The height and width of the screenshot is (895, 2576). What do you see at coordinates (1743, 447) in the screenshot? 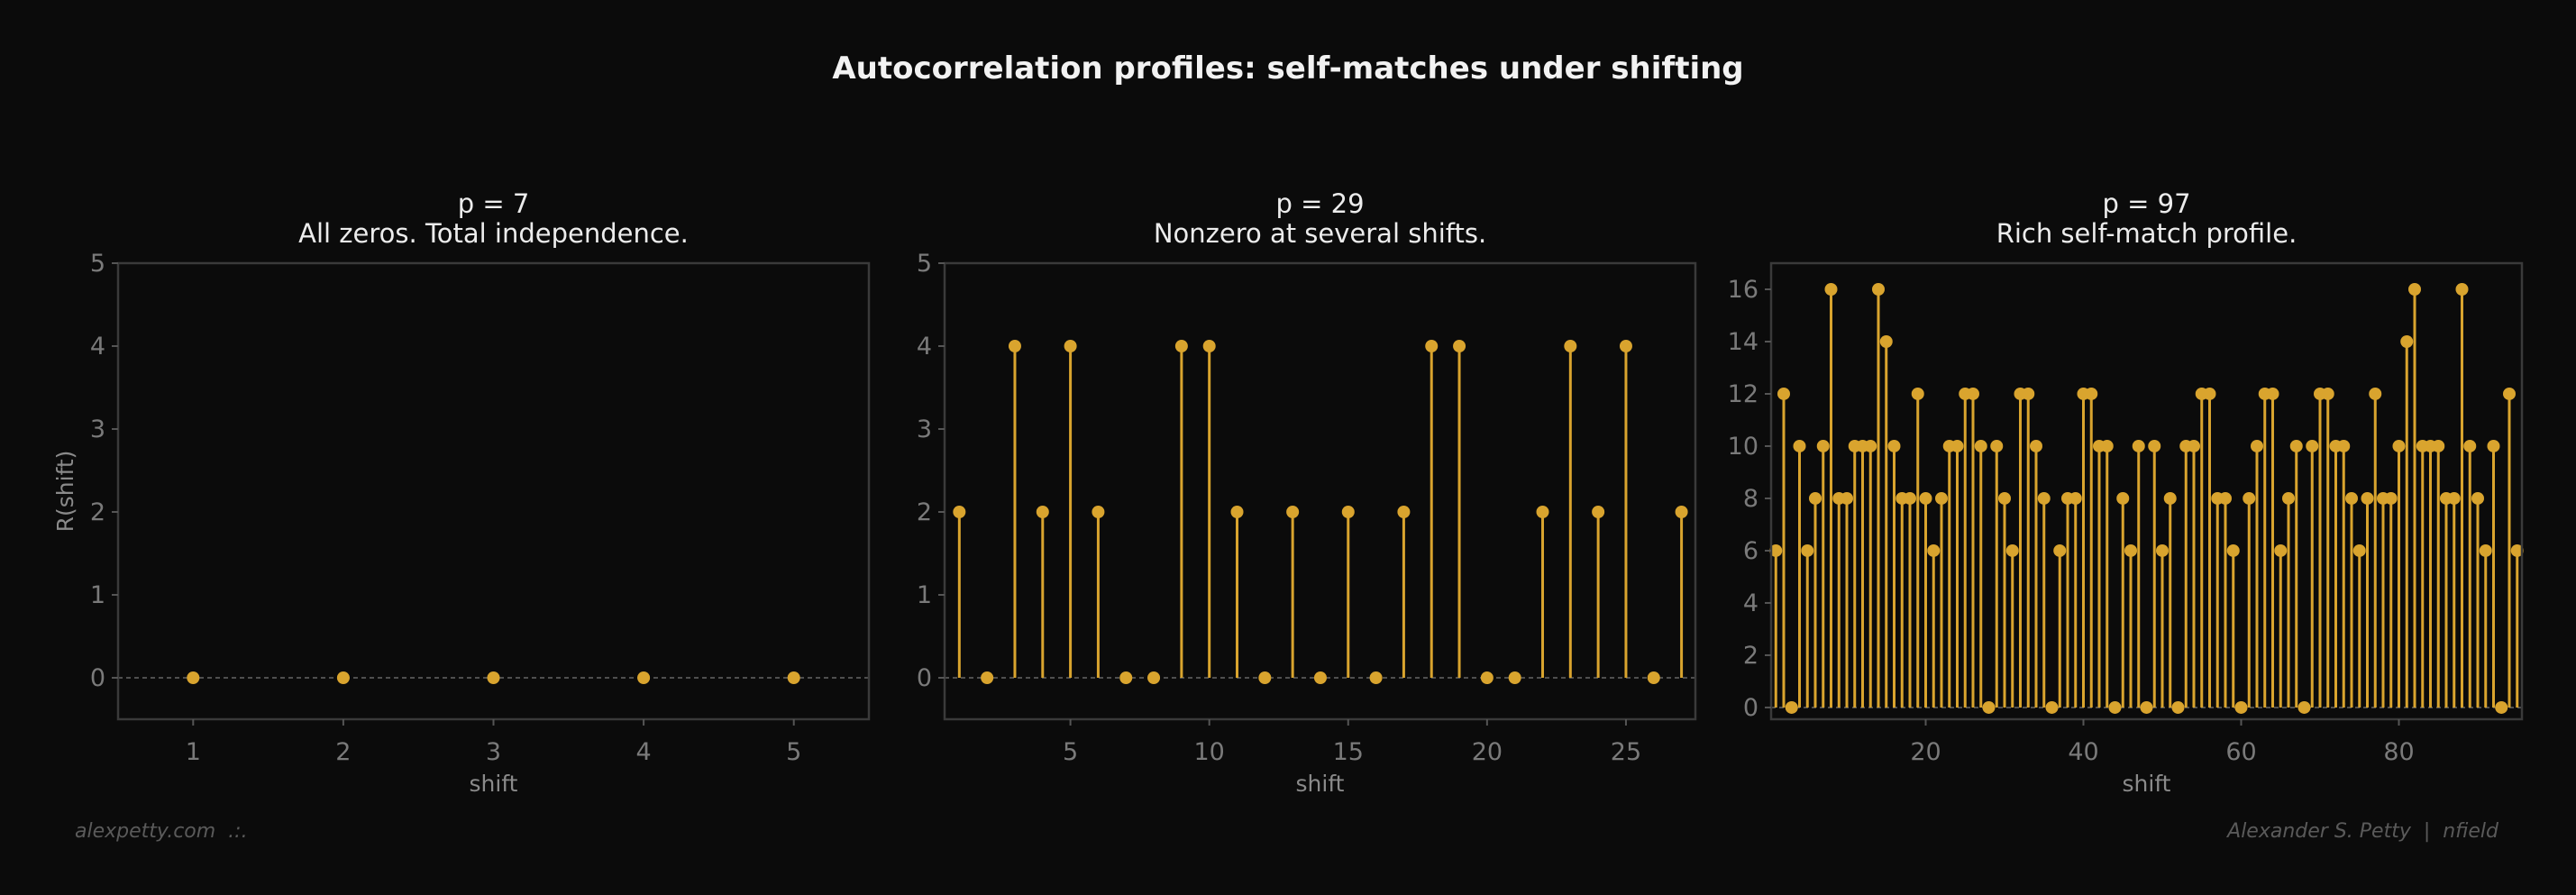
I see `y-tick-label: 10` at bounding box center [1743, 447].